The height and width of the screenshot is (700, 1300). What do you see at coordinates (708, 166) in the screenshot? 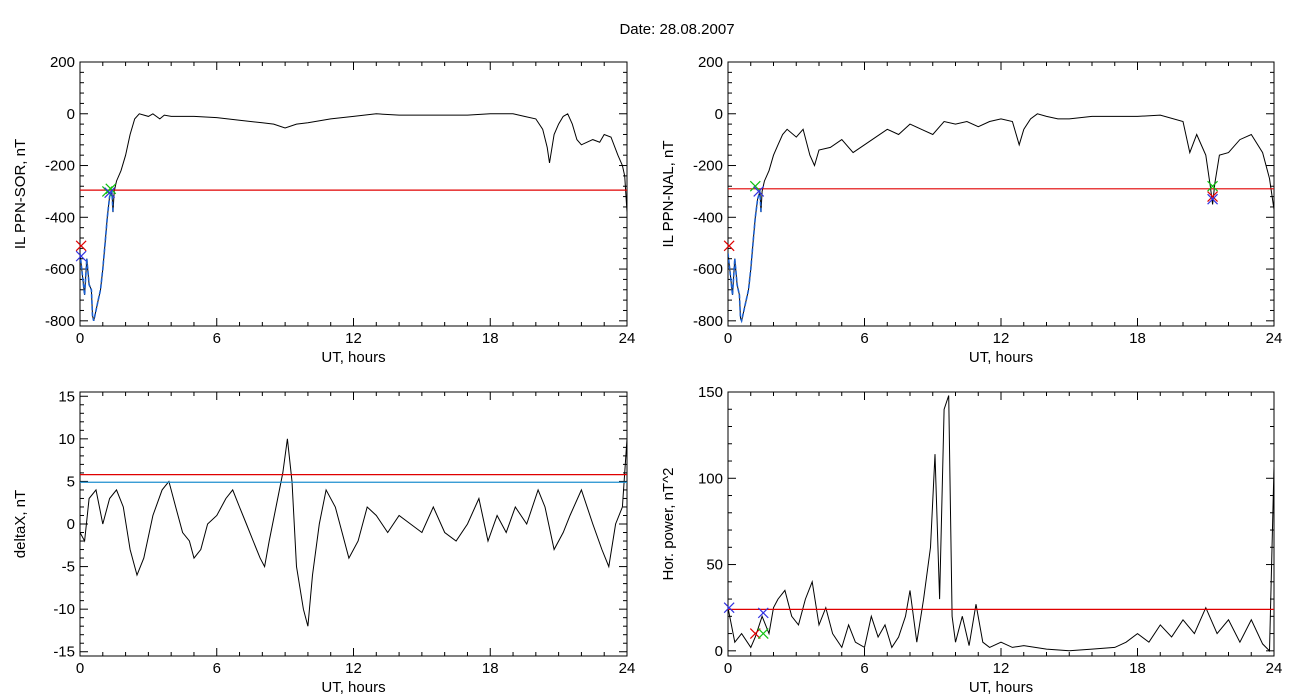
I see `il-nal-ytick-label: -200` at bounding box center [708, 166].